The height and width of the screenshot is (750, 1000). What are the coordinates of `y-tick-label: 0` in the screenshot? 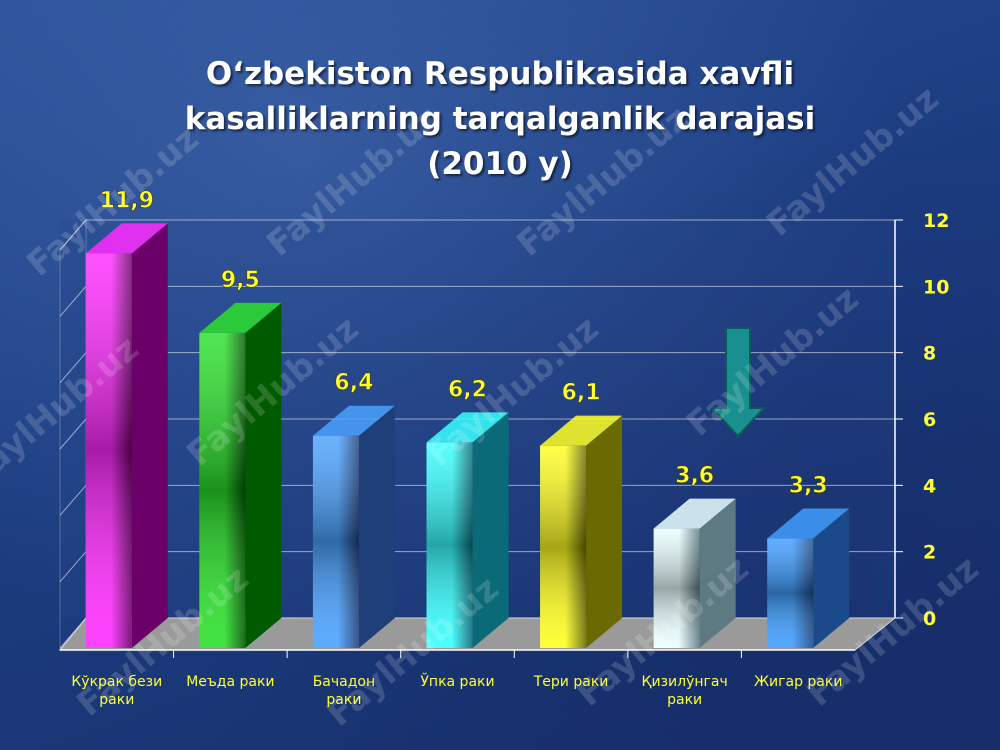 It's located at (929, 619).